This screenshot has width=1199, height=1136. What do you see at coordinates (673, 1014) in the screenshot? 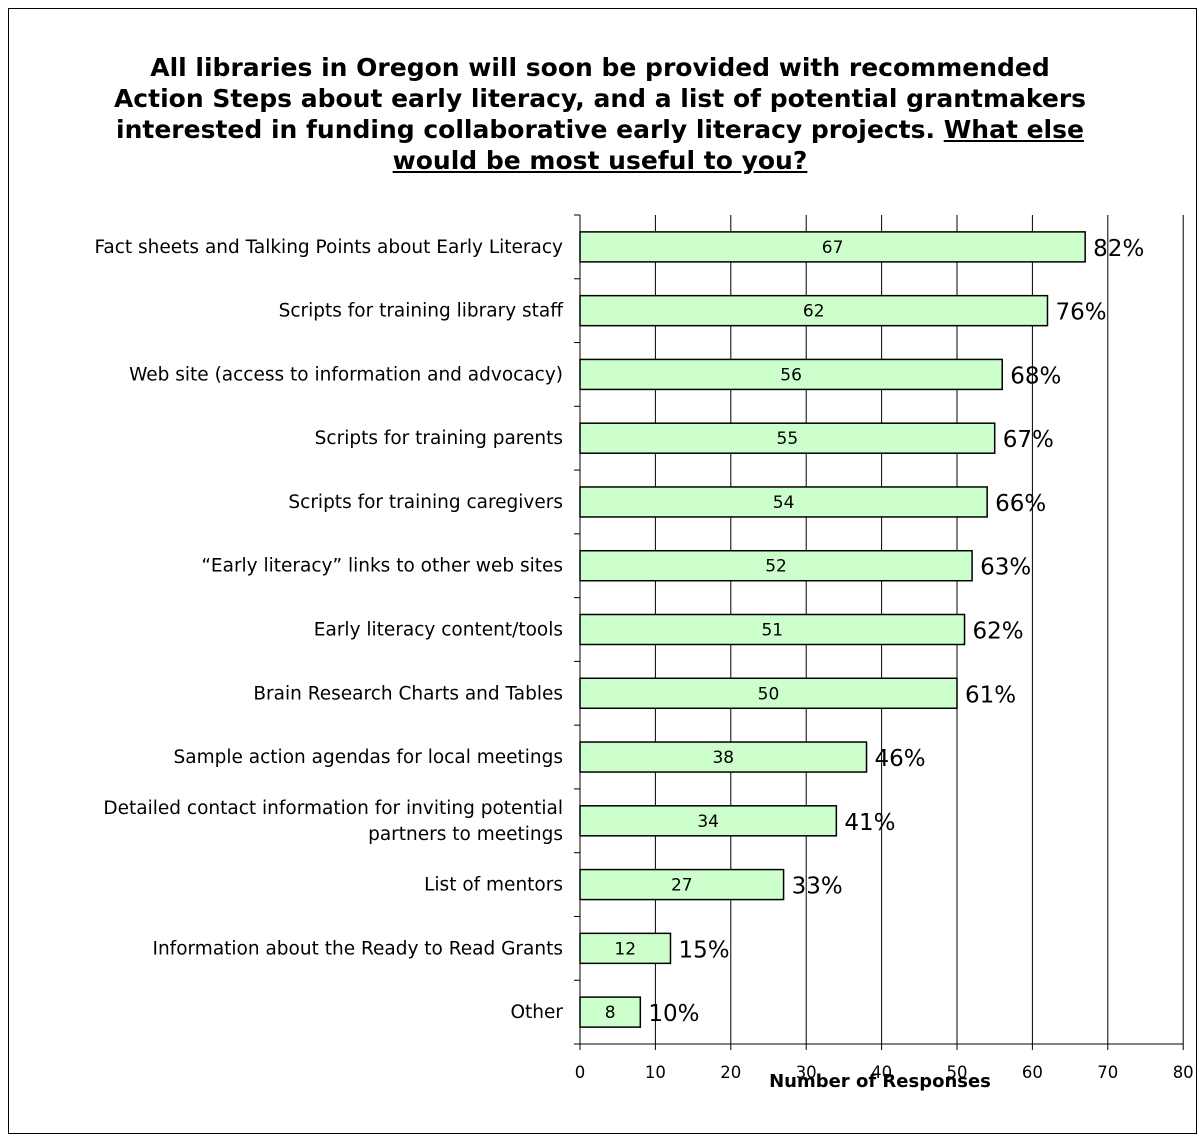
I see `bar-percent-label: 10%` at bounding box center [673, 1014].